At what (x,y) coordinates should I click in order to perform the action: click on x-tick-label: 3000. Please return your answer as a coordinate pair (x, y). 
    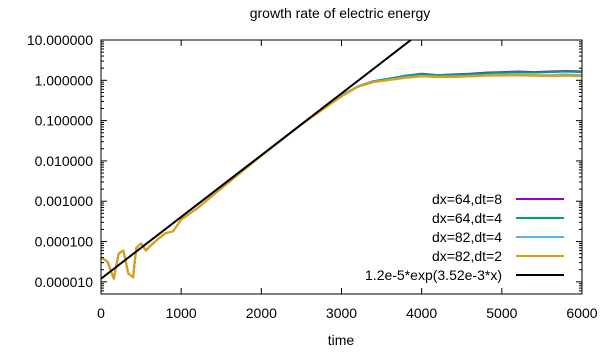
    Looking at the image, I should click on (341, 313).